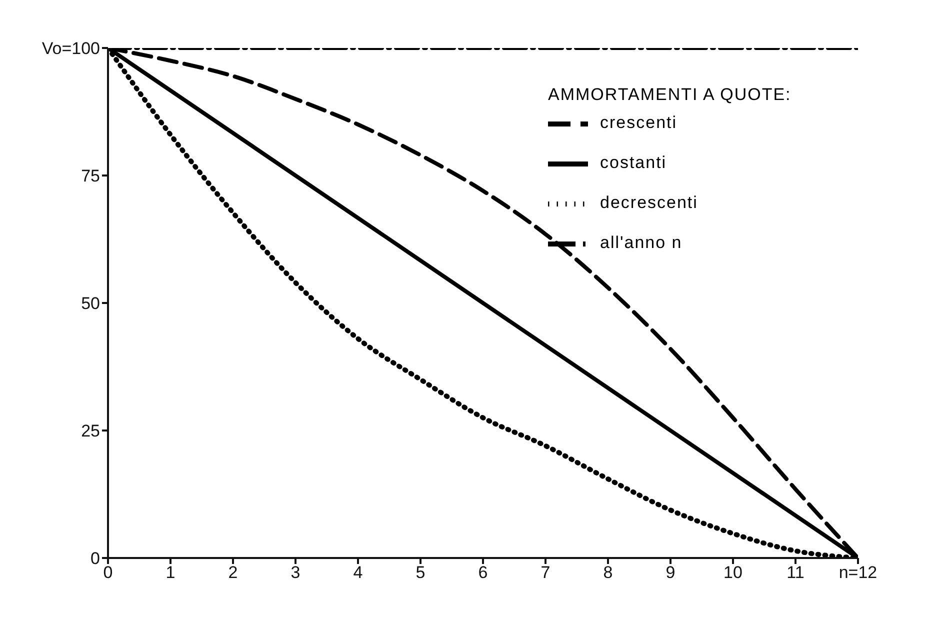 The height and width of the screenshot is (620, 936). Describe the element at coordinates (358, 572) in the screenshot. I see `x-tick-label: 4` at that location.